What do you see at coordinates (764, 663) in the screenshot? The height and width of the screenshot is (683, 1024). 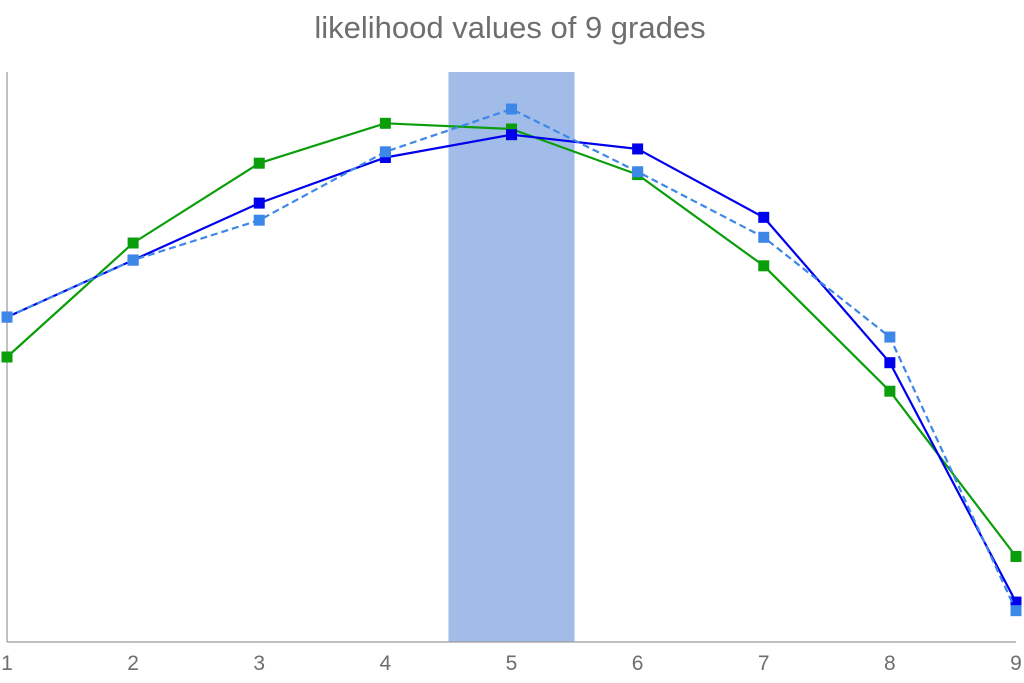 I see `x-tick-label-7: 7` at bounding box center [764, 663].